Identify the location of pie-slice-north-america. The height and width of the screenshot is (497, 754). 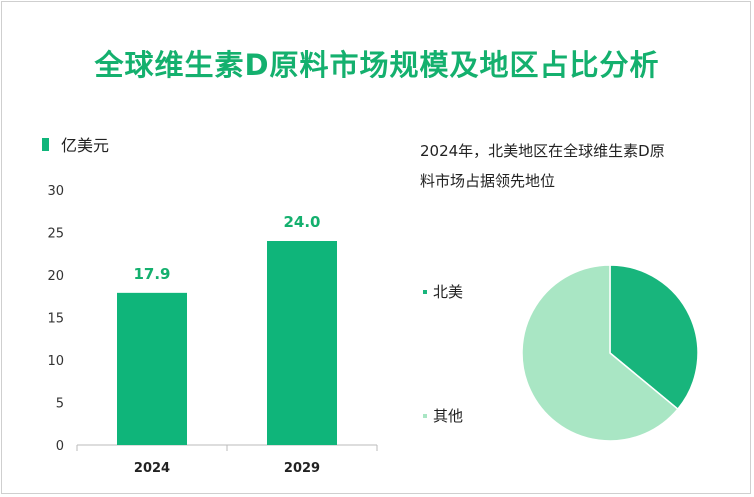
(654, 337).